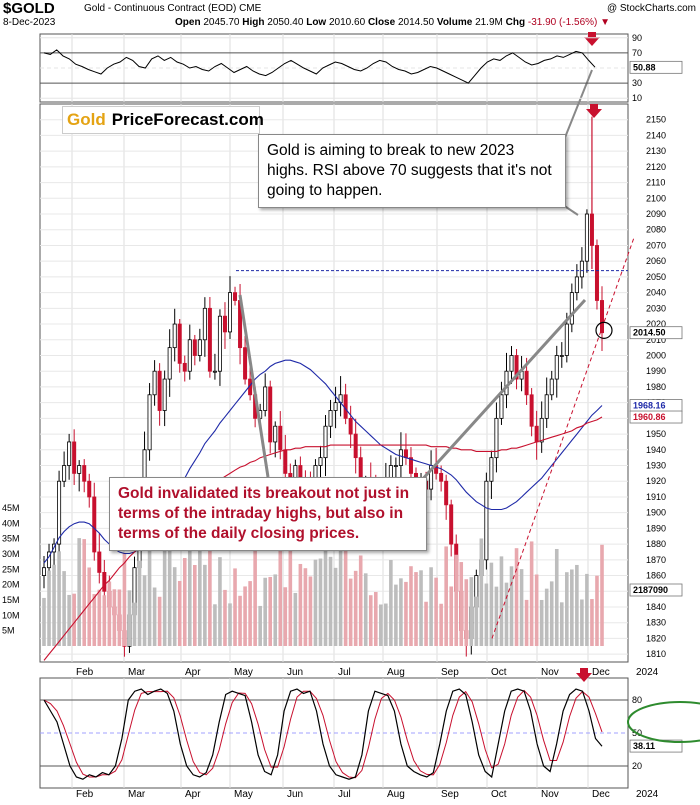 This screenshot has width=700, height=805. Describe the element at coordinates (87, 120) in the screenshot. I see `logo-gold: Gold` at that location.